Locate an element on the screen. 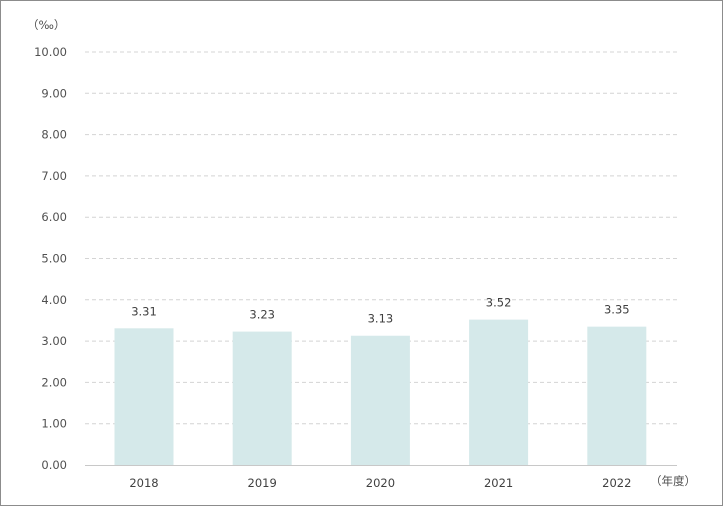 Image resolution: width=723 pixels, height=506 pixels. data-label-2022: 3.35 is located at coordinates (617, 310).